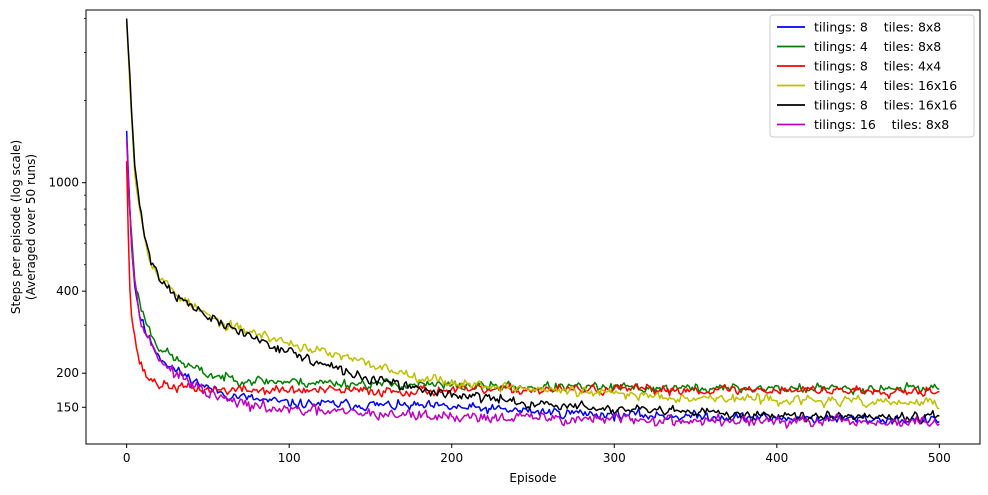  What do you see at coordinates (67, 291) in the screenshot?
I see `y-tick-label: 400` at bounding box center [67, 291].